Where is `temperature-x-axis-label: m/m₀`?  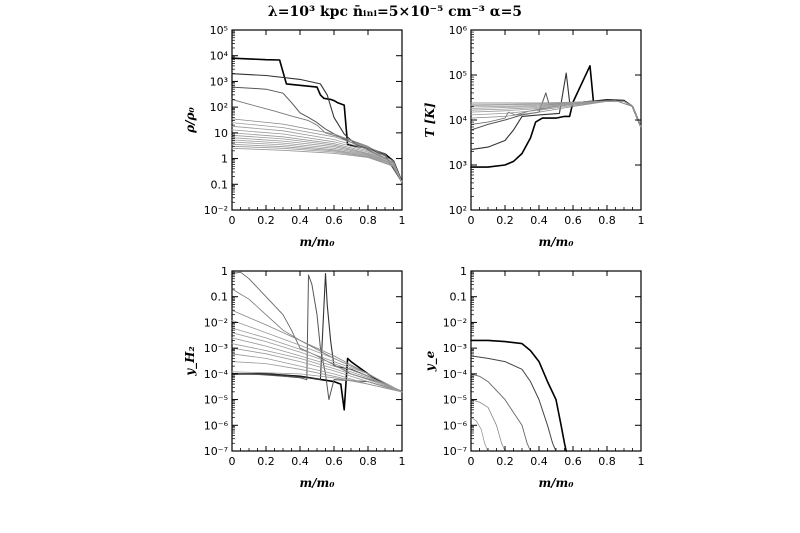 temperature-x-axis-label: m/m₀ is located at coordinates (556, 242).